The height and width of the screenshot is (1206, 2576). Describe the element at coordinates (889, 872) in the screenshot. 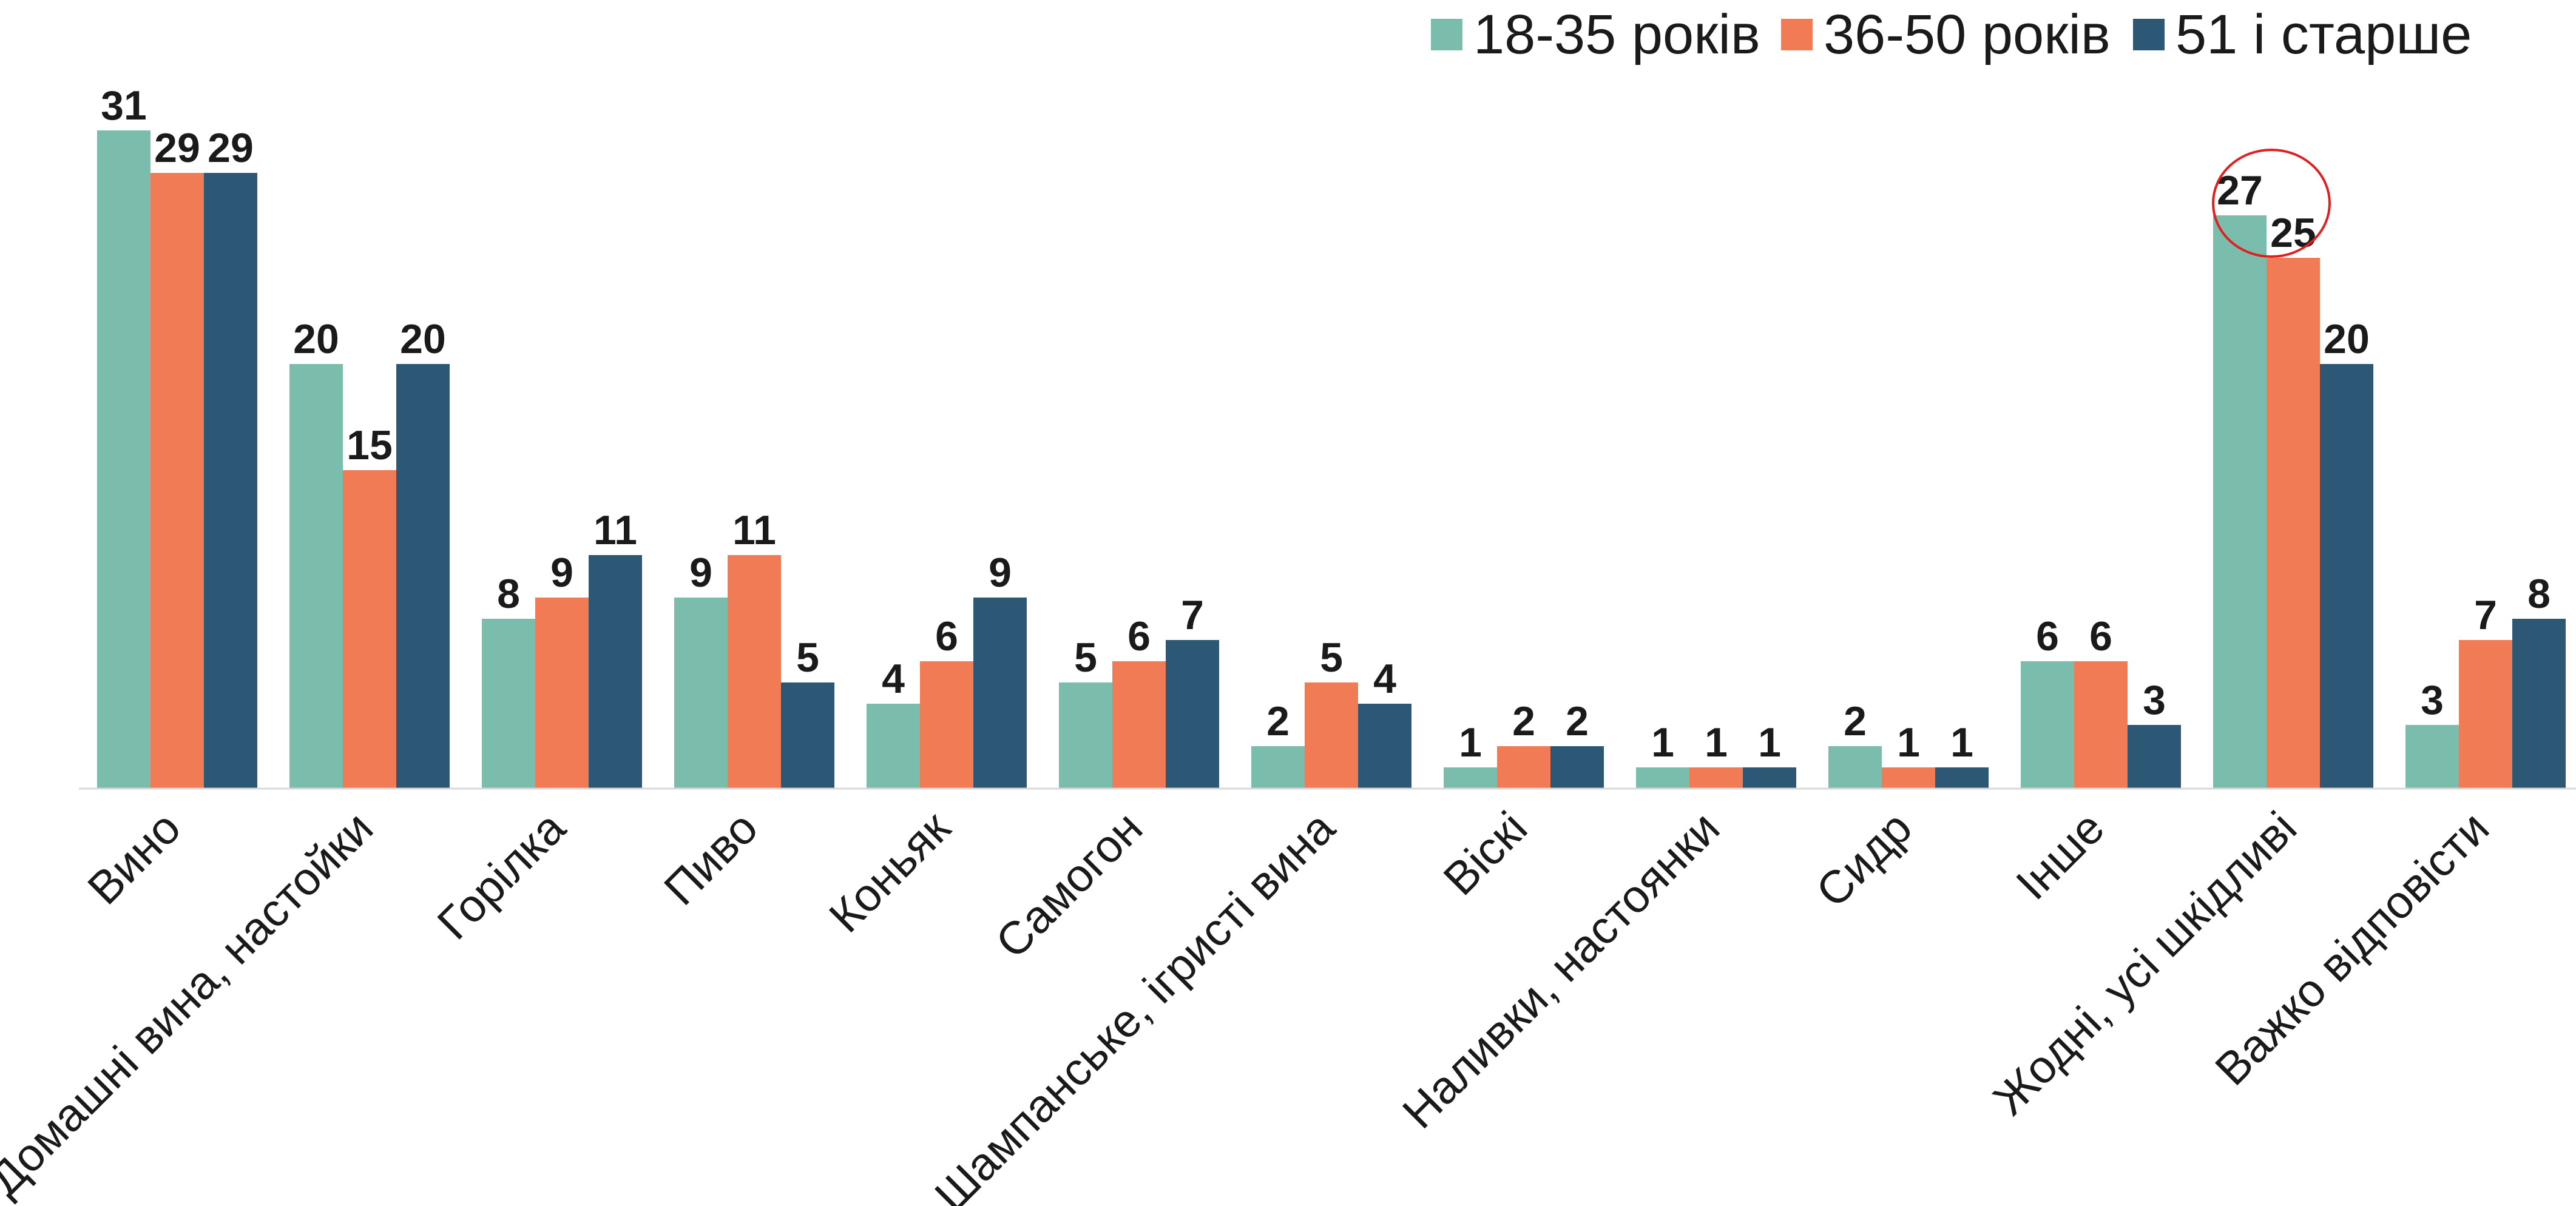

I see `category-label: Коньяк` at that location.